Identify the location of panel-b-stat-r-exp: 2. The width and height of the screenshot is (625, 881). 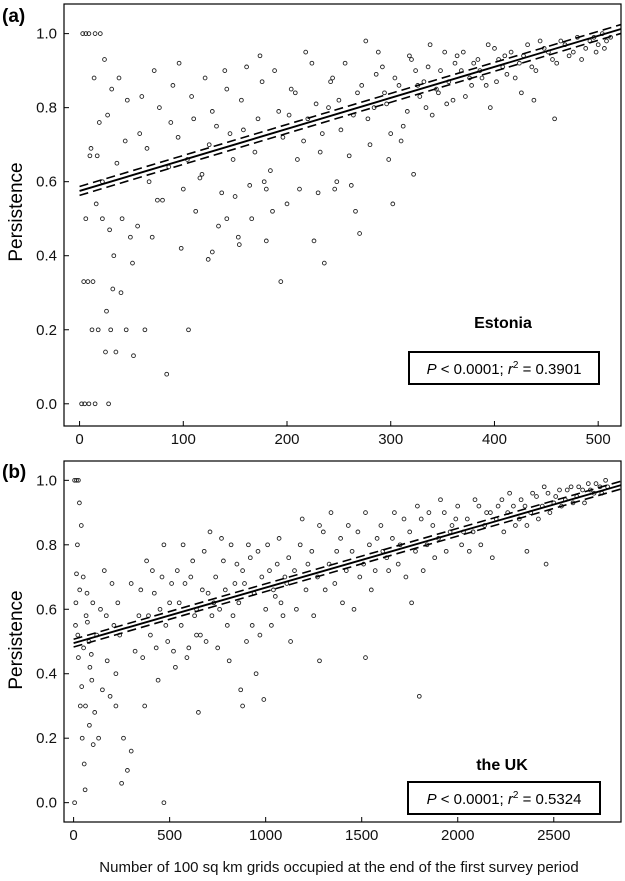
(516, 795).